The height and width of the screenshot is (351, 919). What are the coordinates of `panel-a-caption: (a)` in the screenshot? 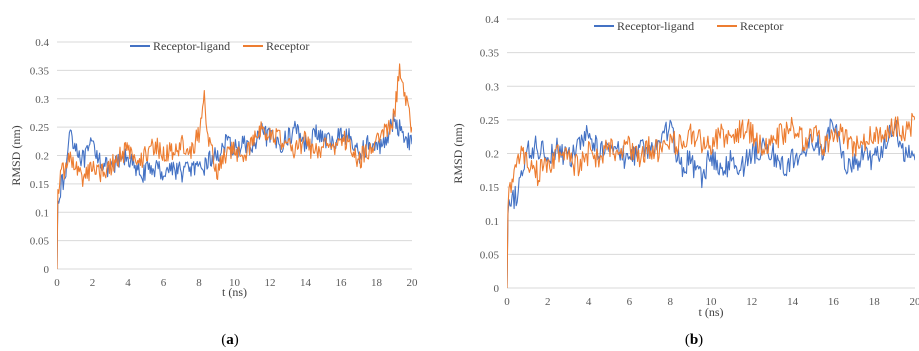 It's located at (230, 340).